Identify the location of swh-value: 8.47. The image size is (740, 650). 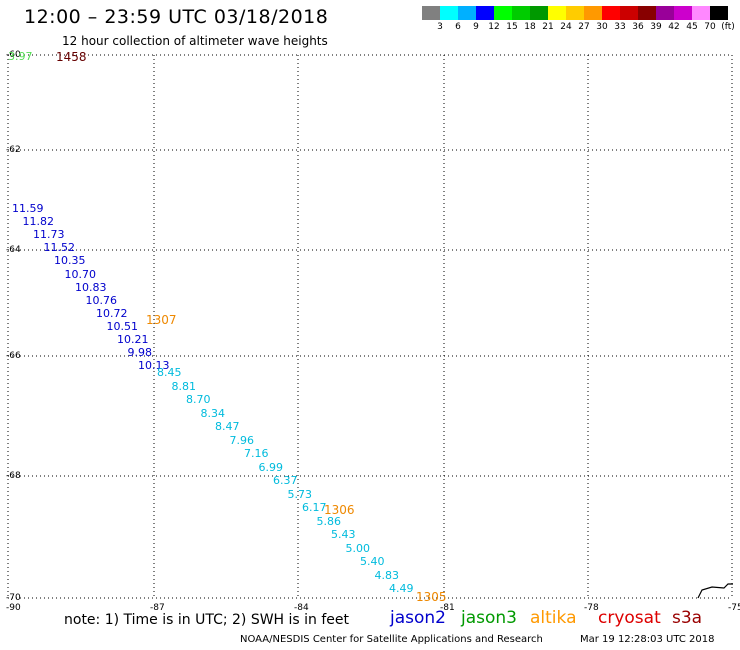
(227, 426).